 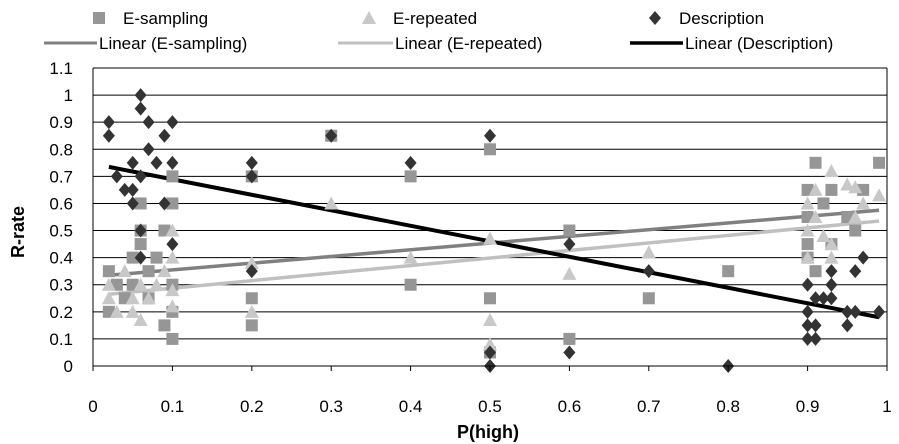 I want to click on y-tick-label: 1.1, so click(x=61, y=68).